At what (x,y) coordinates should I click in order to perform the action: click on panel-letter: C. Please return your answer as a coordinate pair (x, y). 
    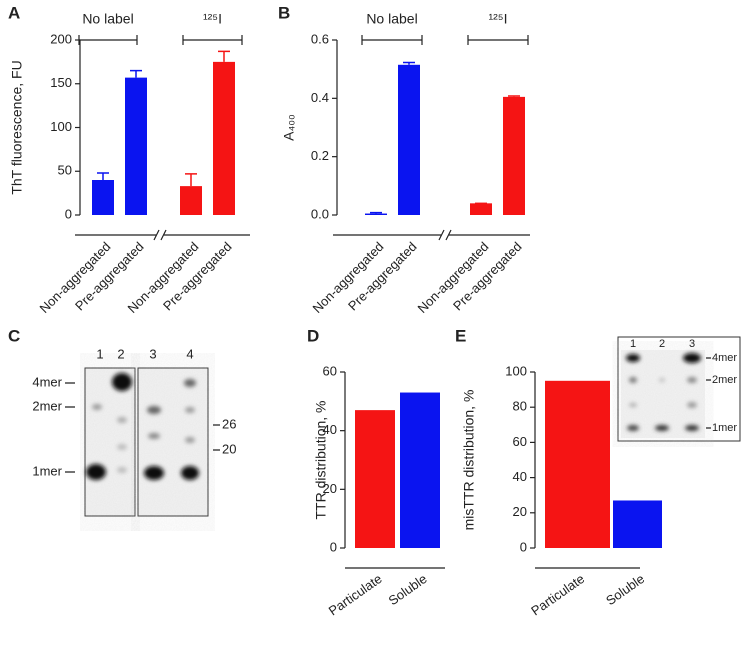
    Looking at the image, I should click on (14, 335).